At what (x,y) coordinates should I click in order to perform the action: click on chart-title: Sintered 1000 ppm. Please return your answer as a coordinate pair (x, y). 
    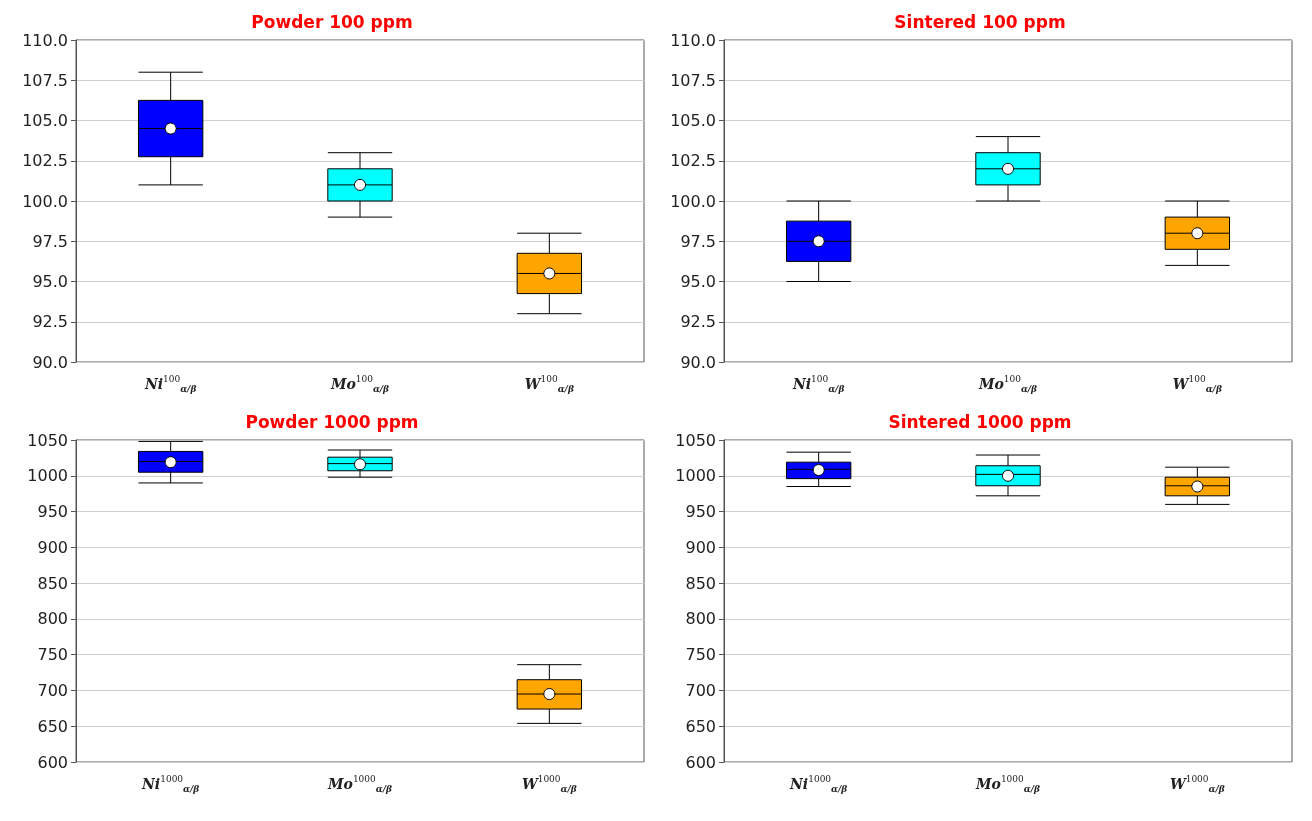
    Looking at the image, I should click on (980, 421).